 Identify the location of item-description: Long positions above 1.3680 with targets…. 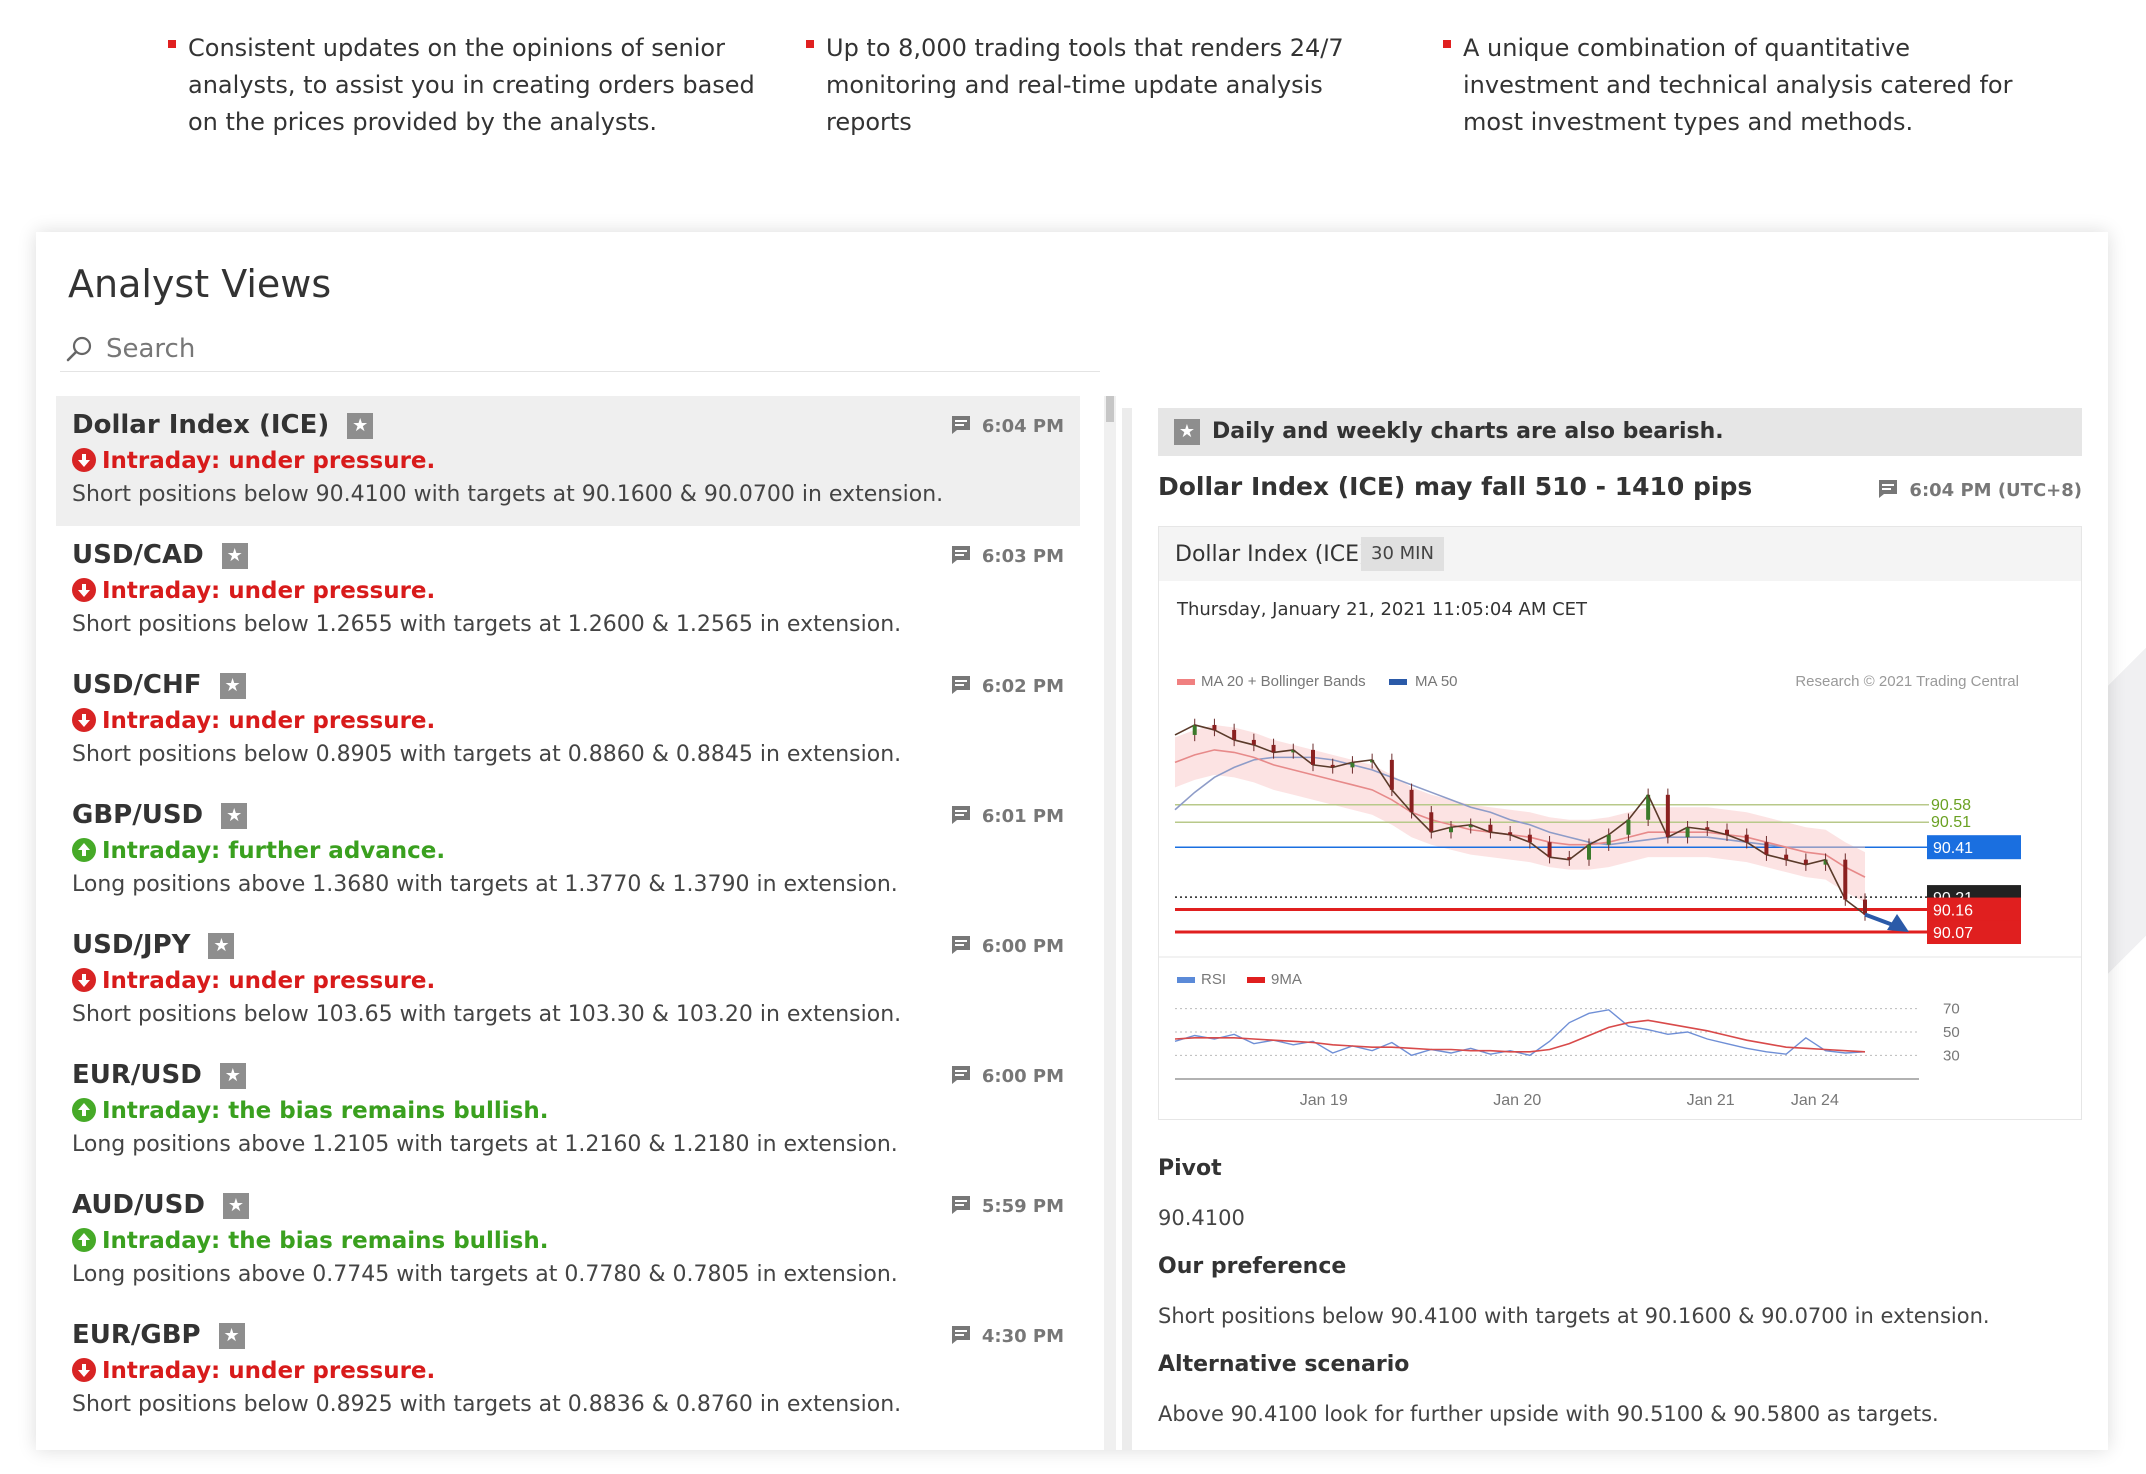
(485, 884).